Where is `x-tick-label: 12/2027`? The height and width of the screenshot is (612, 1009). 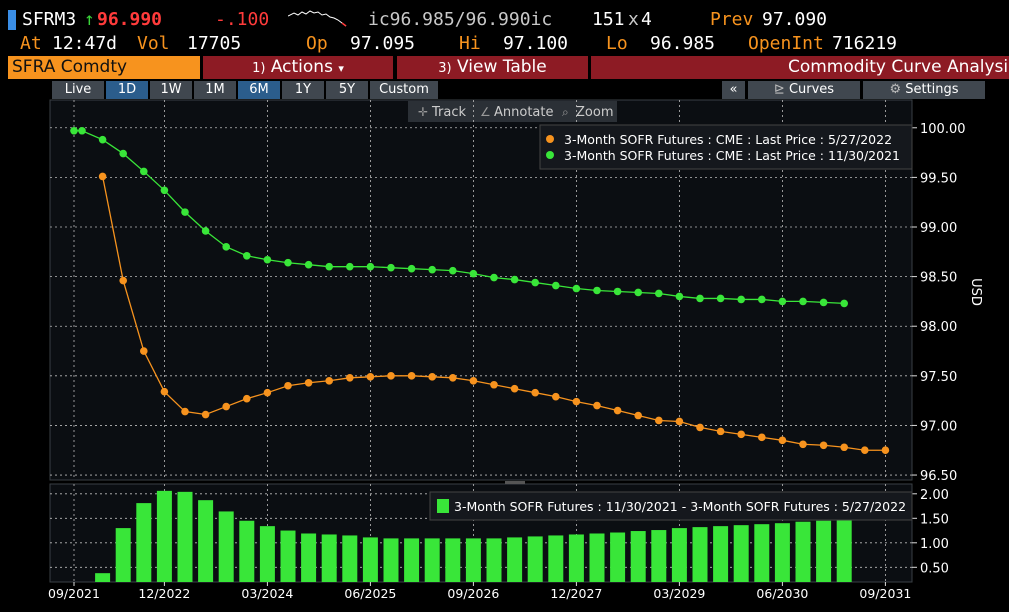
x-tick-label: 12/2027 is located at coordinates (576, 593).